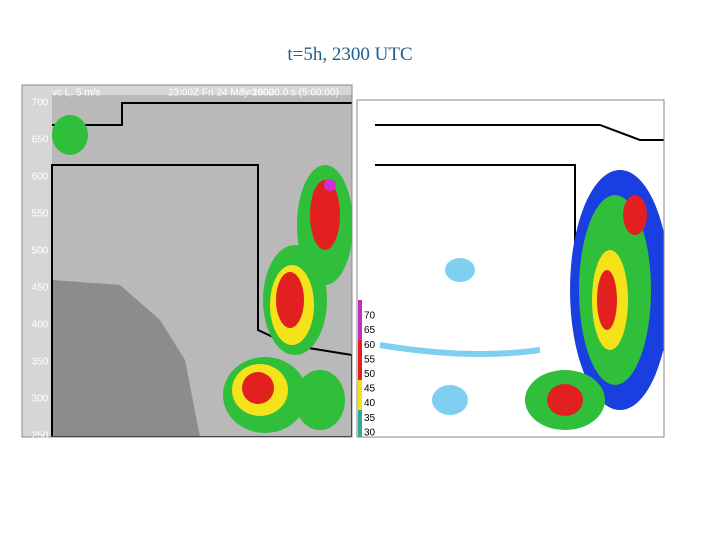  I want to click on legend-label: 45, so click(370, 389).